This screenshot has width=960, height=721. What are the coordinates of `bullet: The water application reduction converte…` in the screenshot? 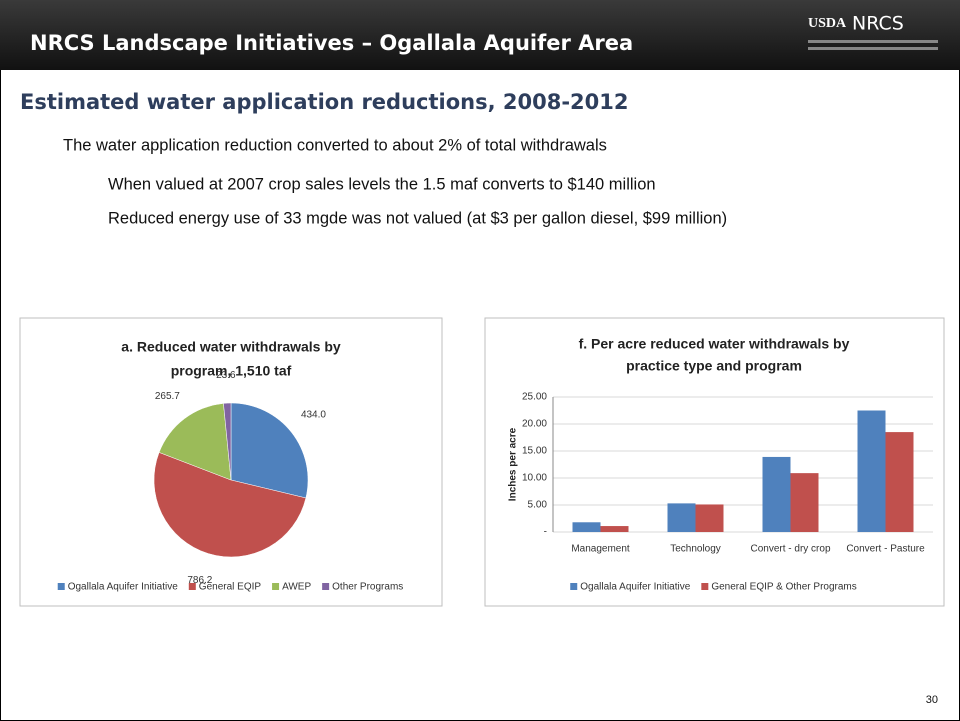 It's located at (335, 145).